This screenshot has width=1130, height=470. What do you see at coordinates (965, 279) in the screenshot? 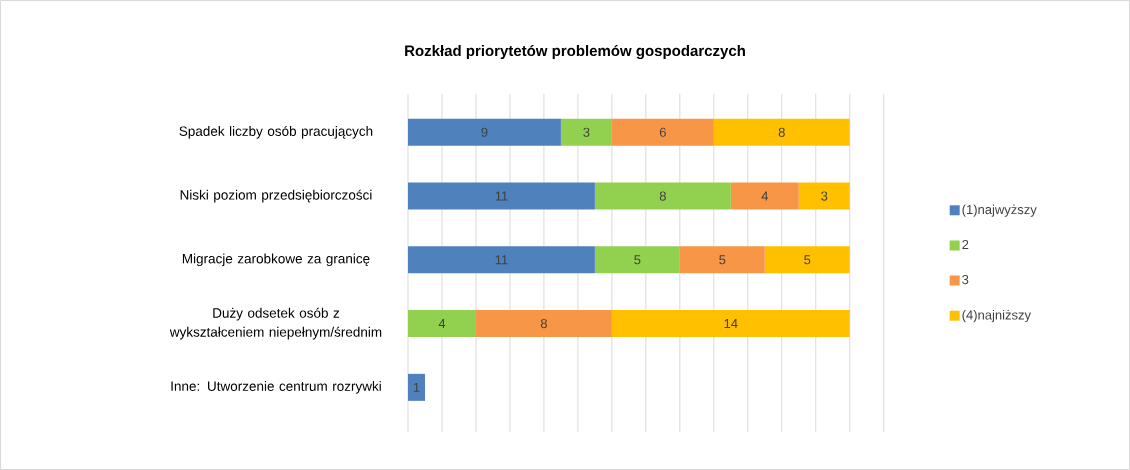
I see `legend-label: 3` at bounding box center [965, 279].